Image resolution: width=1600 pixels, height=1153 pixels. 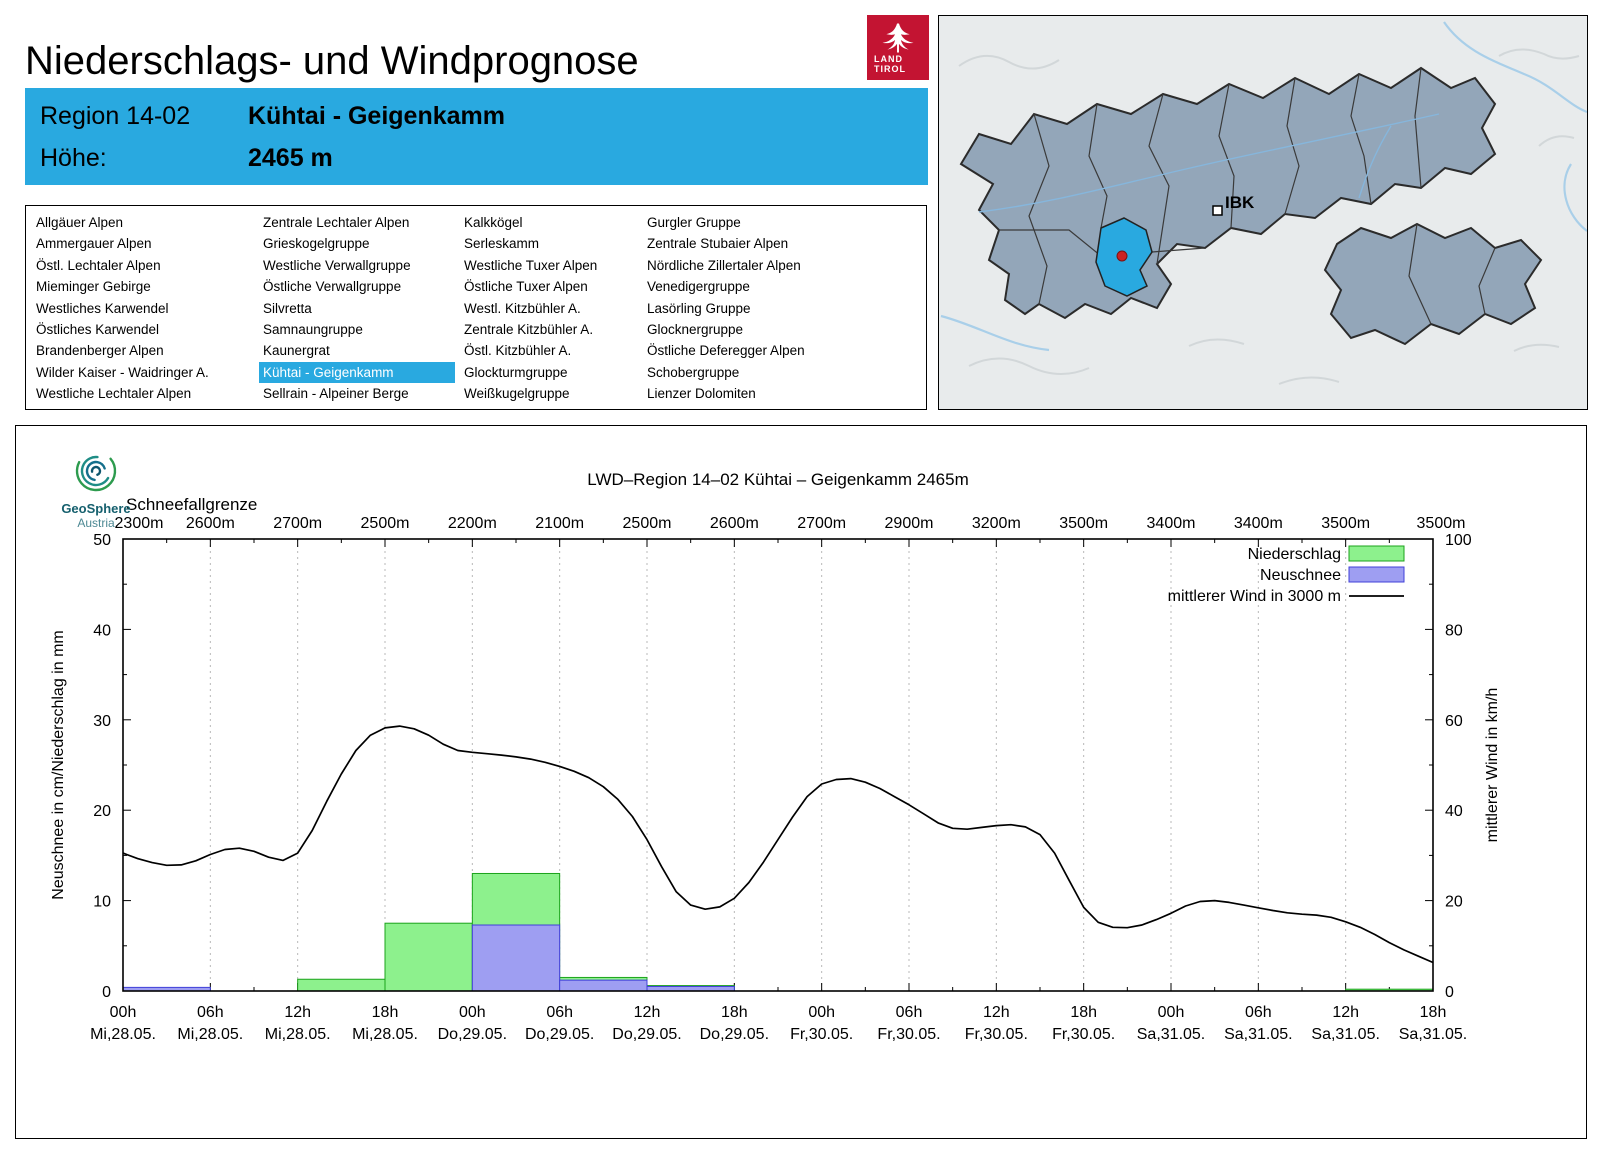 I want to click on region-item: Östliche Verwallgruppe, so click(x=332, y=287).